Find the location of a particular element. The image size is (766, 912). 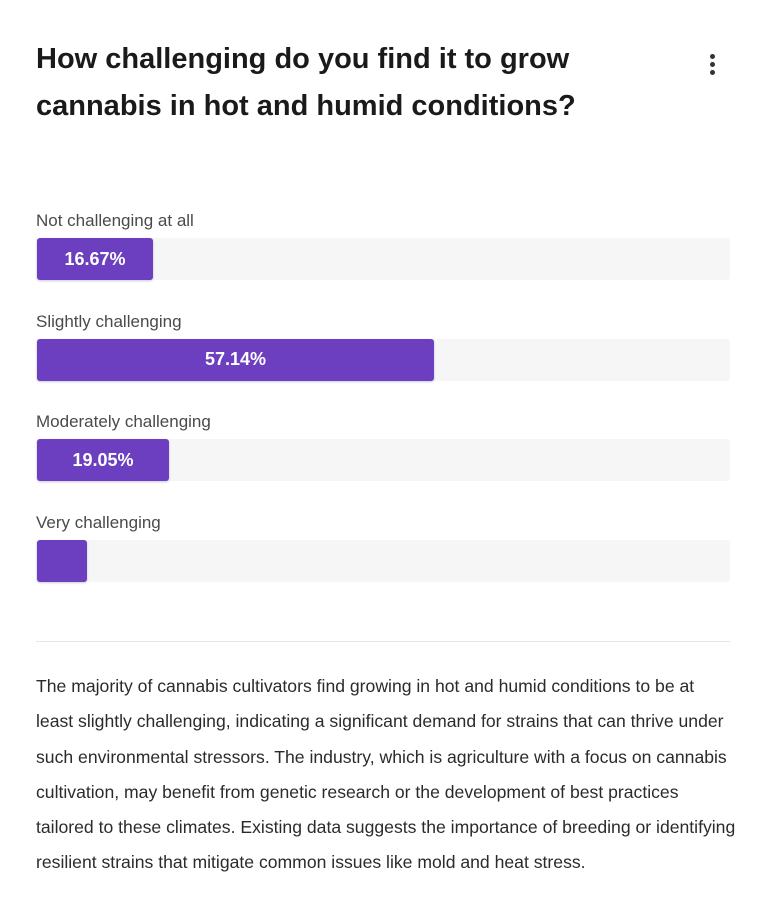

poll-option: Very challenging is located at coordinates (383, 559).